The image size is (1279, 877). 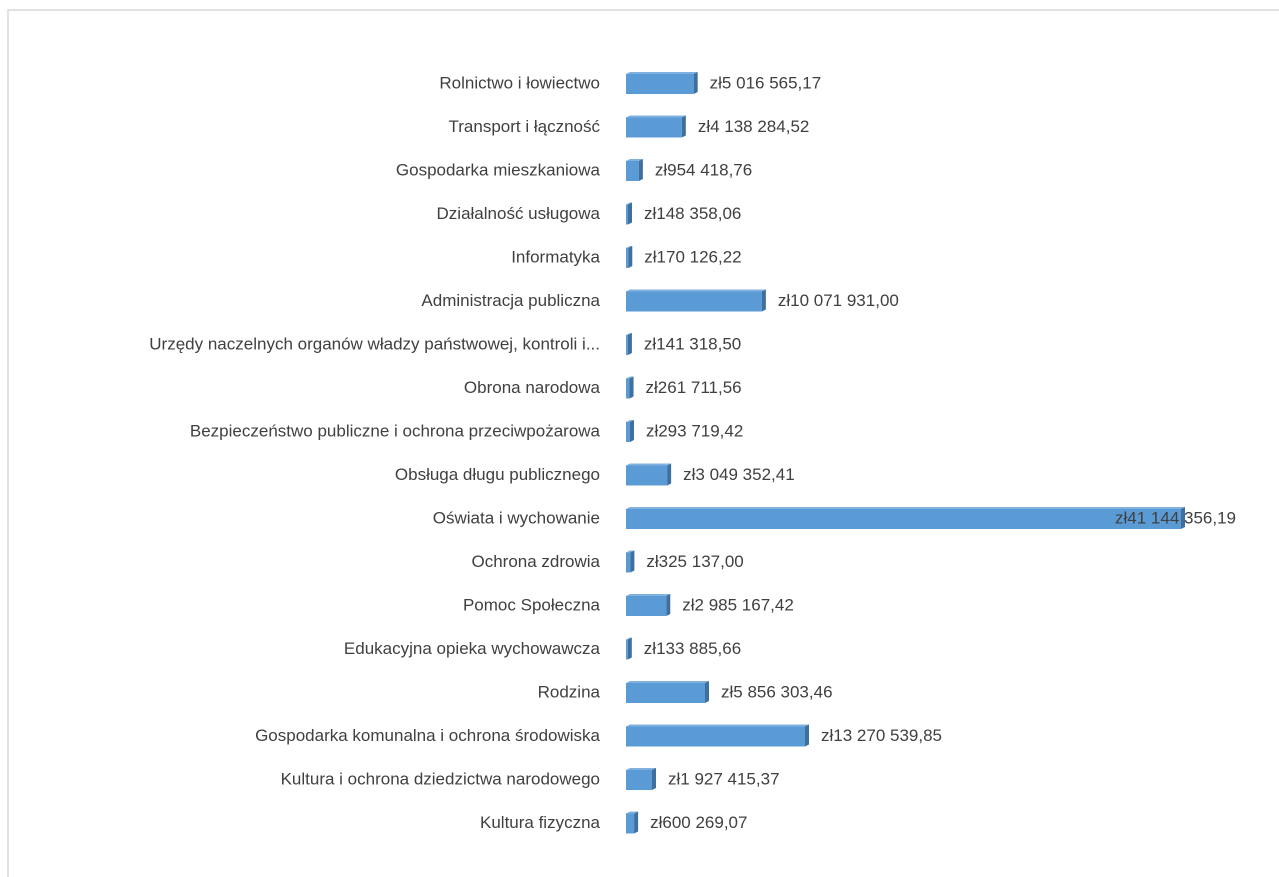 What do you see at coordinates (440, 778) in the screenshot?
I see `category-label: Kultura i ochrona dziedzictwa narodowego` at bounding box center [440, 778].